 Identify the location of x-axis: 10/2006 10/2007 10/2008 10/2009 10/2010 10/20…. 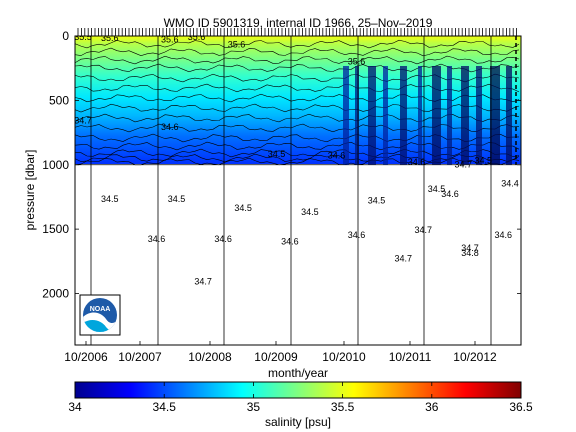
(280, 352).